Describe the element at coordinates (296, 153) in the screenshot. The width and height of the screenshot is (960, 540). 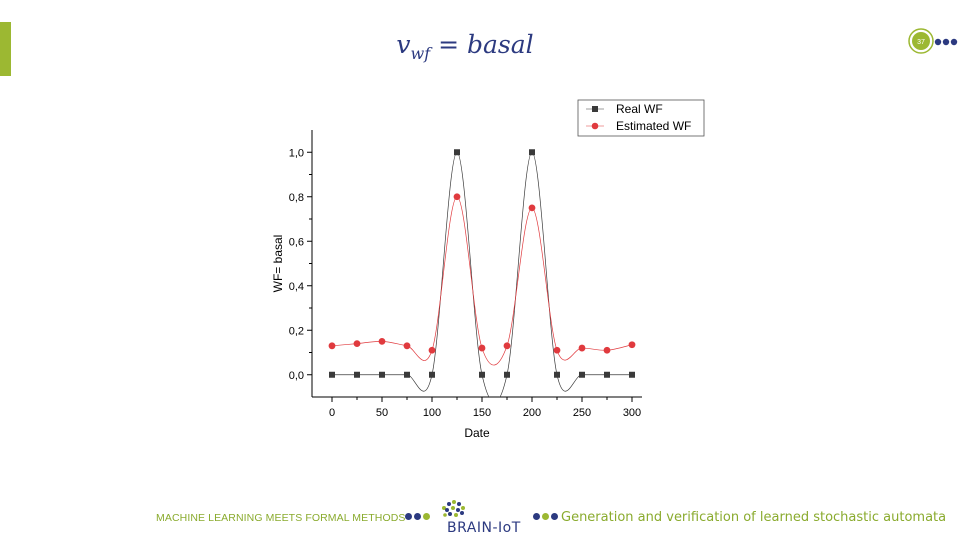
I see `y-tick-label: 1,0` at that location.